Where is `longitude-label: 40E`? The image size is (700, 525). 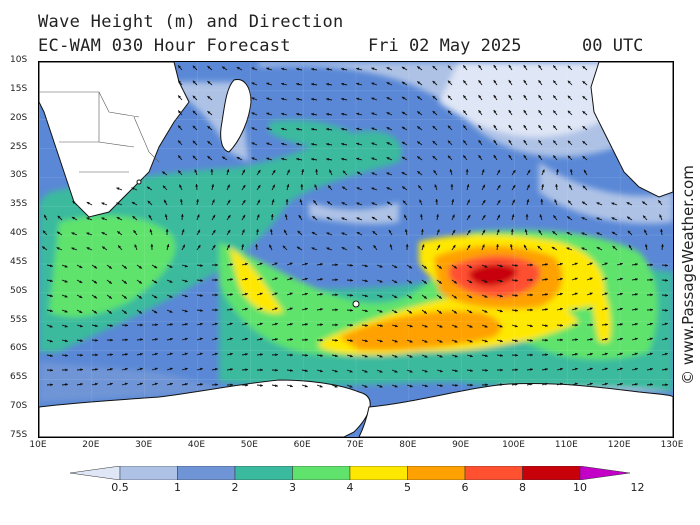
longitude-label: 40E is located at coordinates (196, 445).